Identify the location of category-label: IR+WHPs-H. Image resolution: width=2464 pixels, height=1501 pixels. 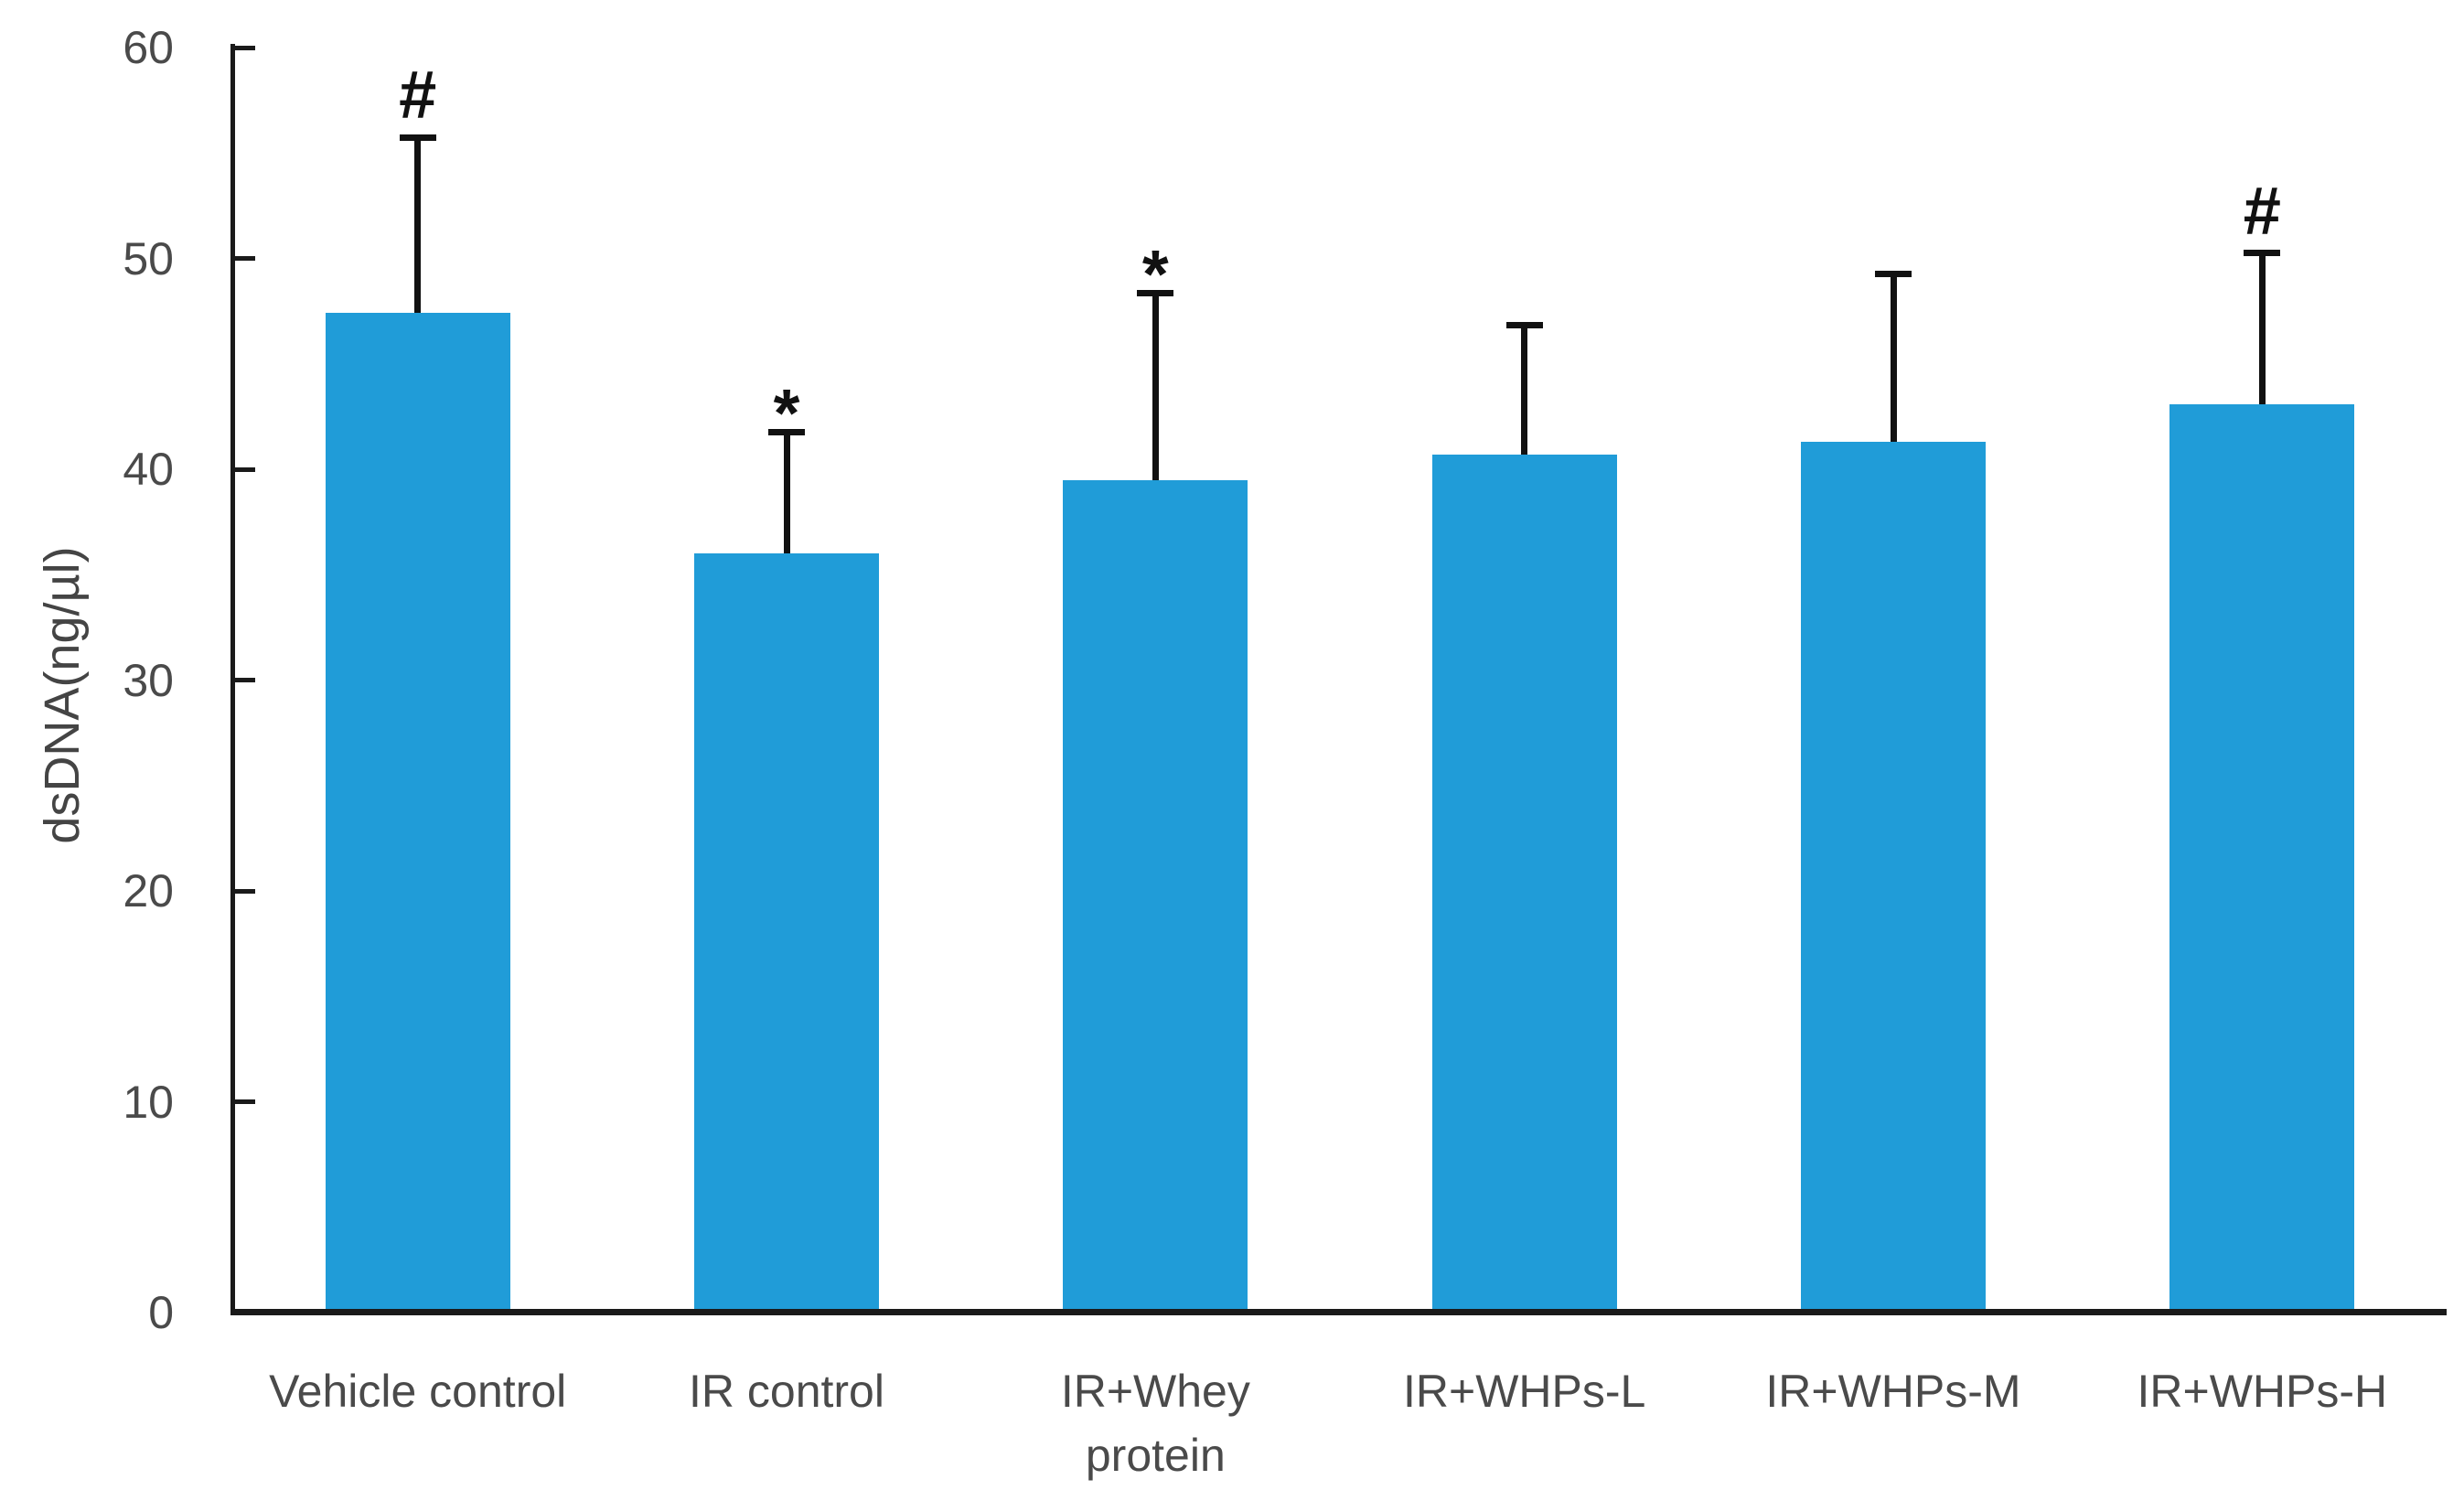
(2263, 1392).